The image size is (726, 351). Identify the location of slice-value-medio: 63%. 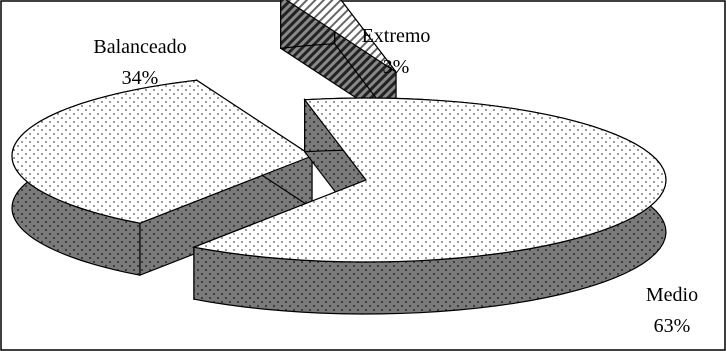
(672, 326).